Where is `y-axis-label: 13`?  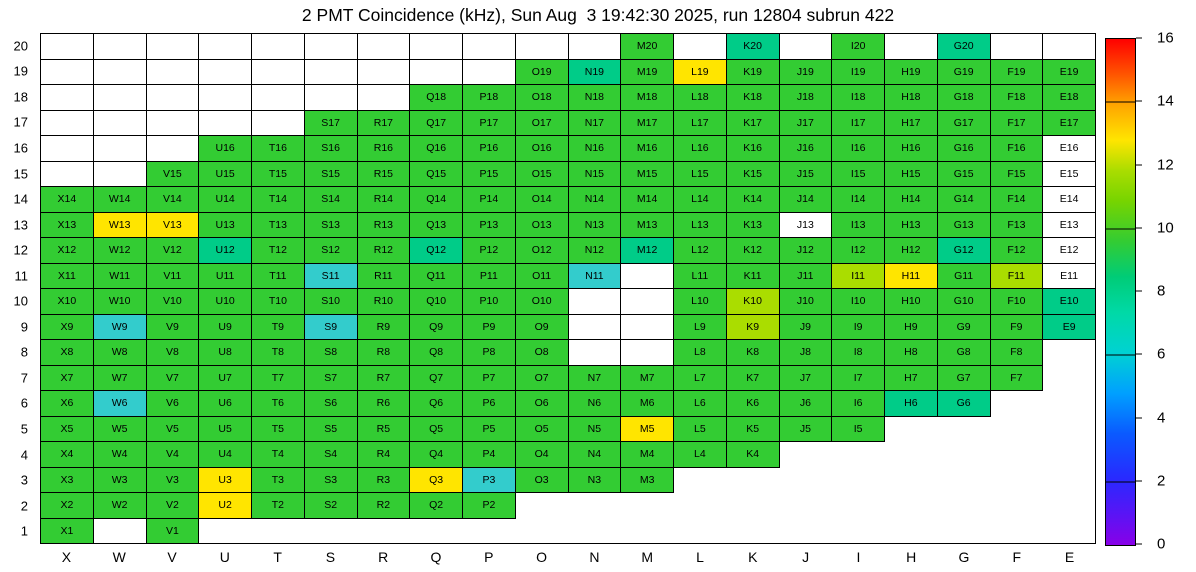 y-axis-label: 13 is located at coordinates (20, 225).